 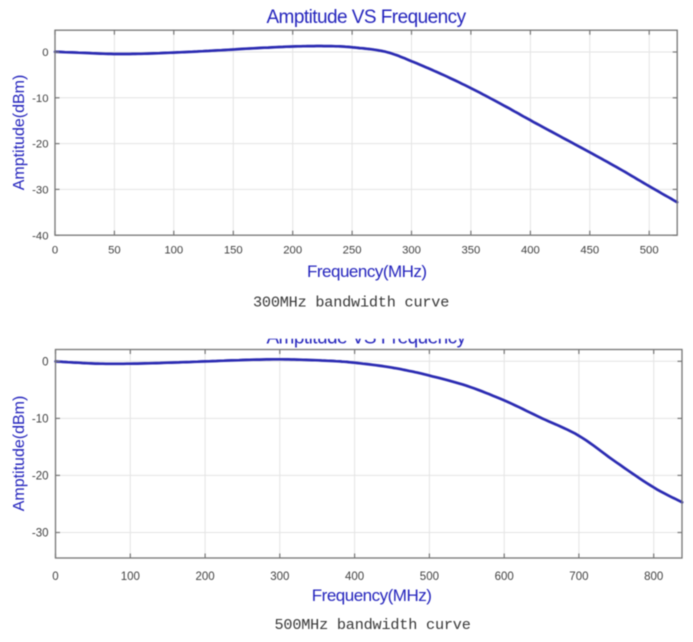 What do you see at coordinates (504, 577) in the screenshot?
I see `svg-text: 600` at bounding box center [504, 577].